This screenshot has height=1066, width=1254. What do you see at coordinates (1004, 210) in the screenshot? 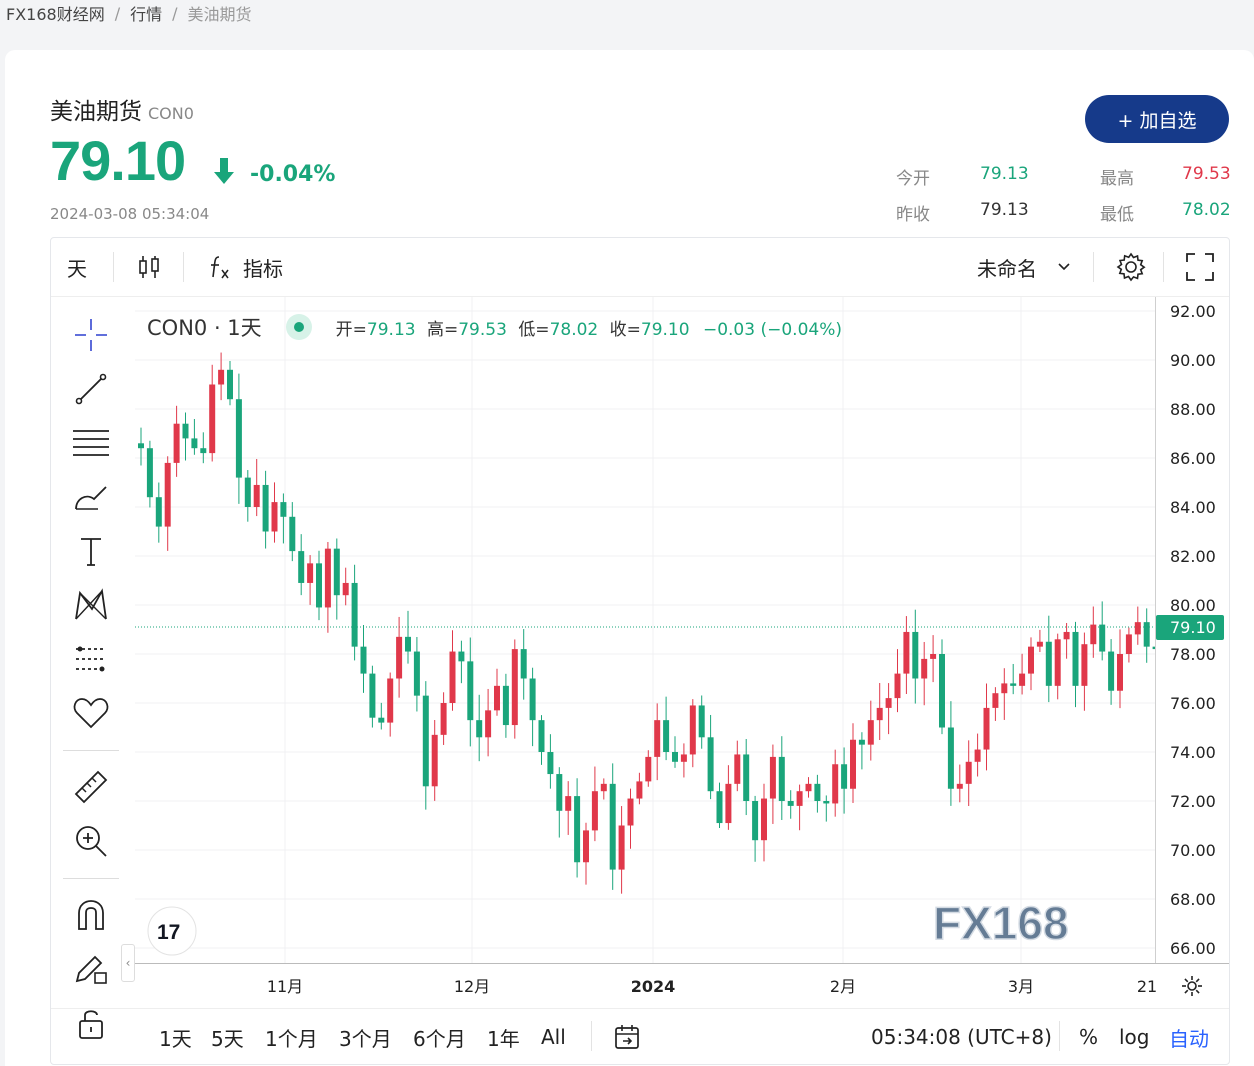
I see `prev-close-value: 79.13` at bounding box center [1004, 210].